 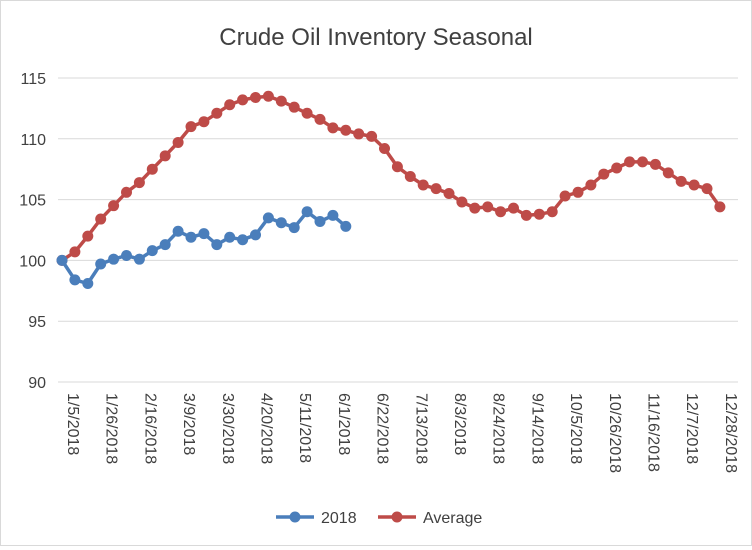 I want to click on x-tick-label: 10/26/2018, so click(x=614, y=433).